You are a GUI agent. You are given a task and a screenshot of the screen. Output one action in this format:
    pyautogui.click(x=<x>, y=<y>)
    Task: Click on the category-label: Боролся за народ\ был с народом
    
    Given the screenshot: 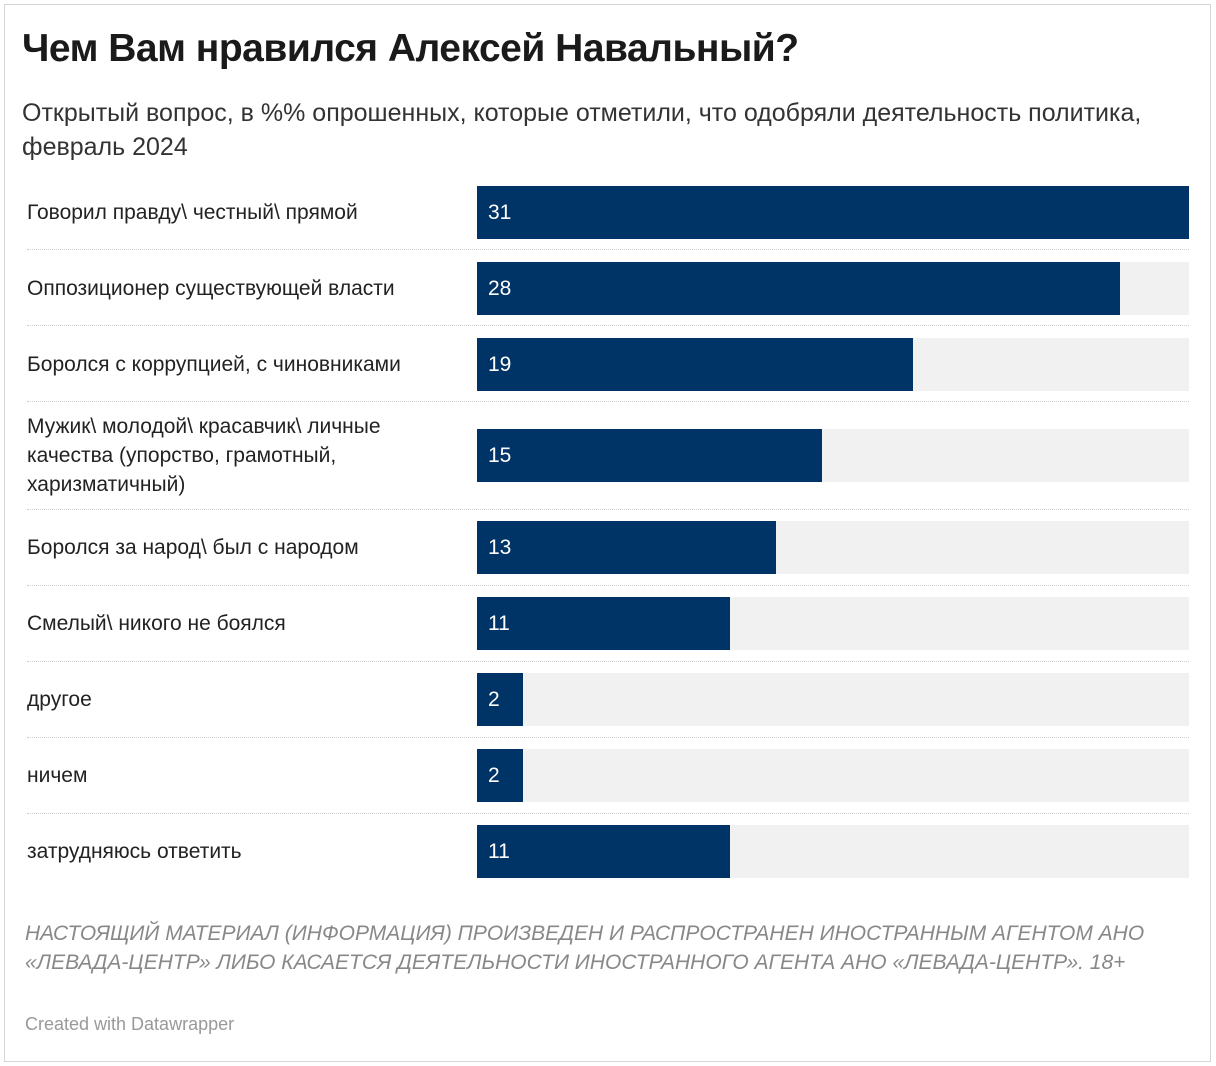 What is the action you would take?
    pyautogui.click(x=193, y=547)
    